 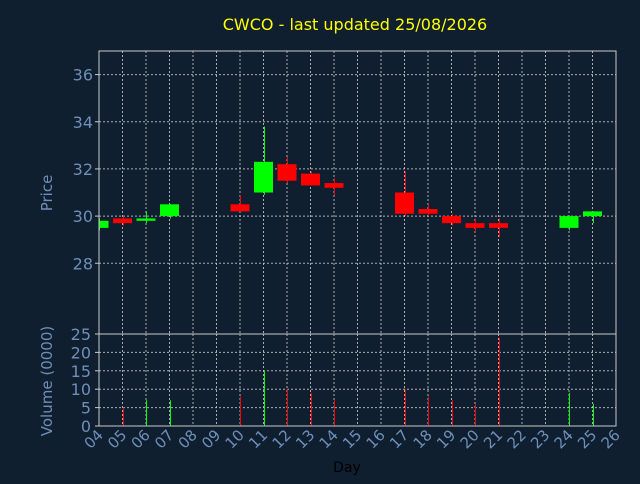 What do you see at coordinates (470, 439) in the screenshot?
I see `x-tick-label: 20` at bounding box center [470, 439].